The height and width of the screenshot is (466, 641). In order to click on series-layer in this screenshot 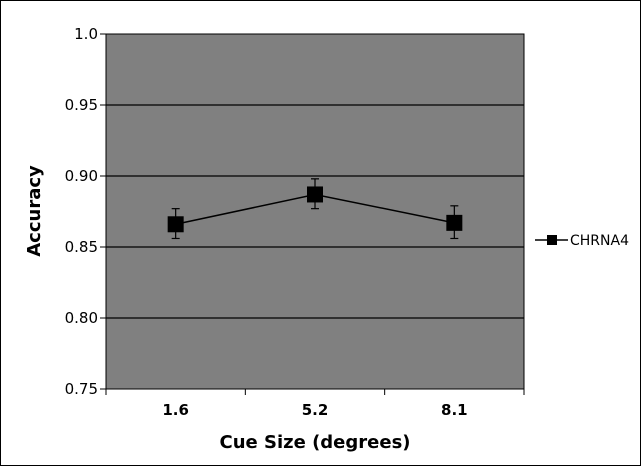, I will do `click(315, 209)`.